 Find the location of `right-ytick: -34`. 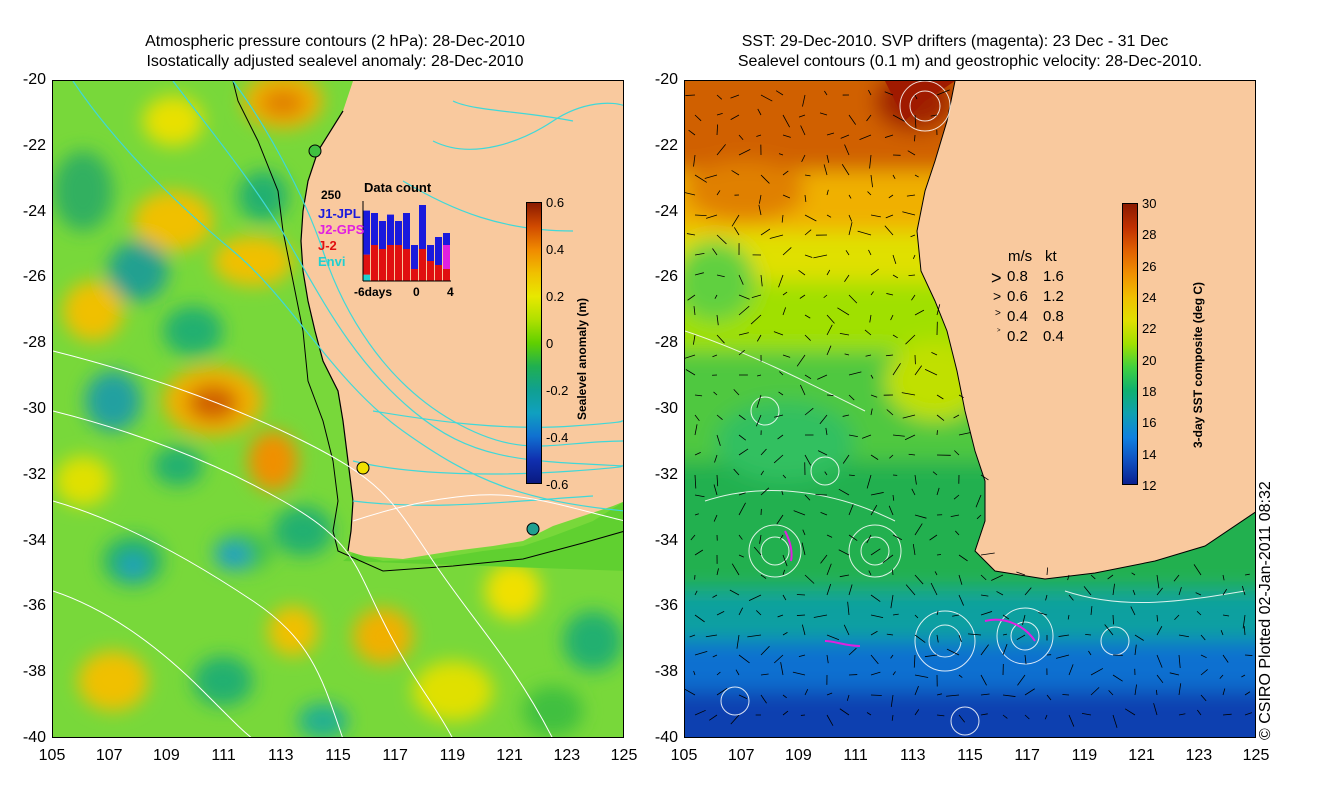

right-ytick: -34 is located at coordinates (666, 540).